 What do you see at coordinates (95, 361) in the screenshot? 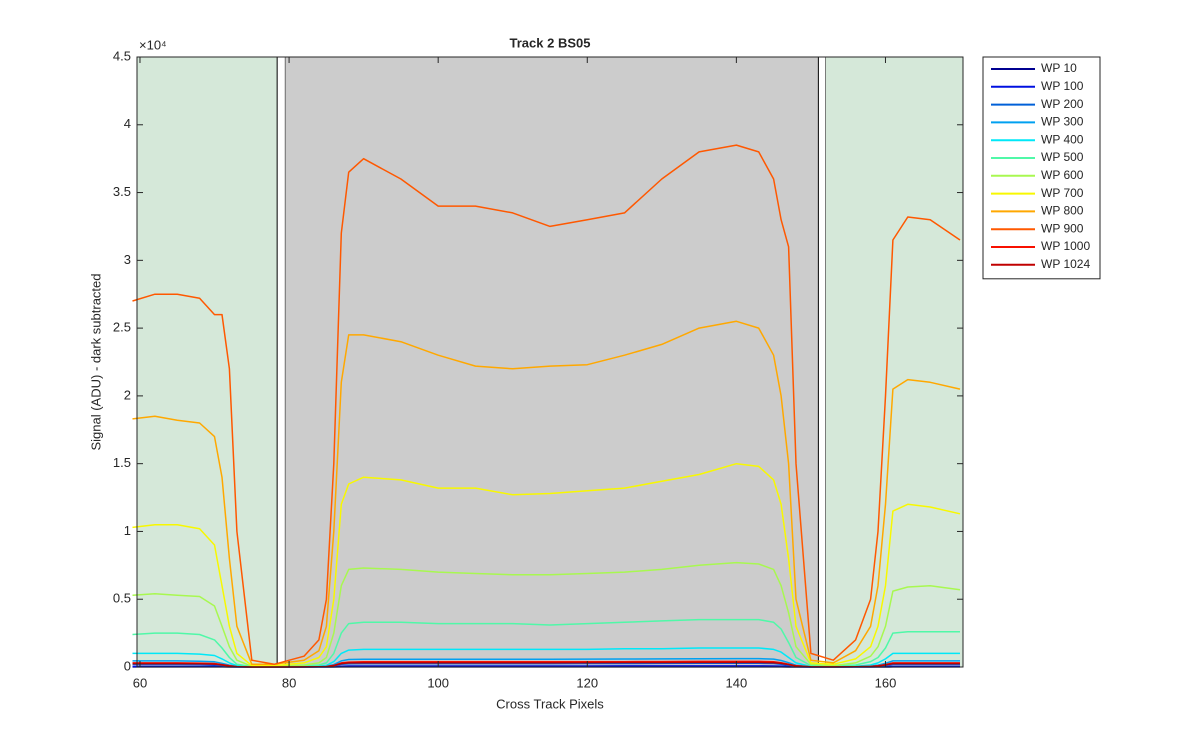
I see `y-axis-label: Signal (ADU) - dark subtracted` at bounding box center [95, 361].